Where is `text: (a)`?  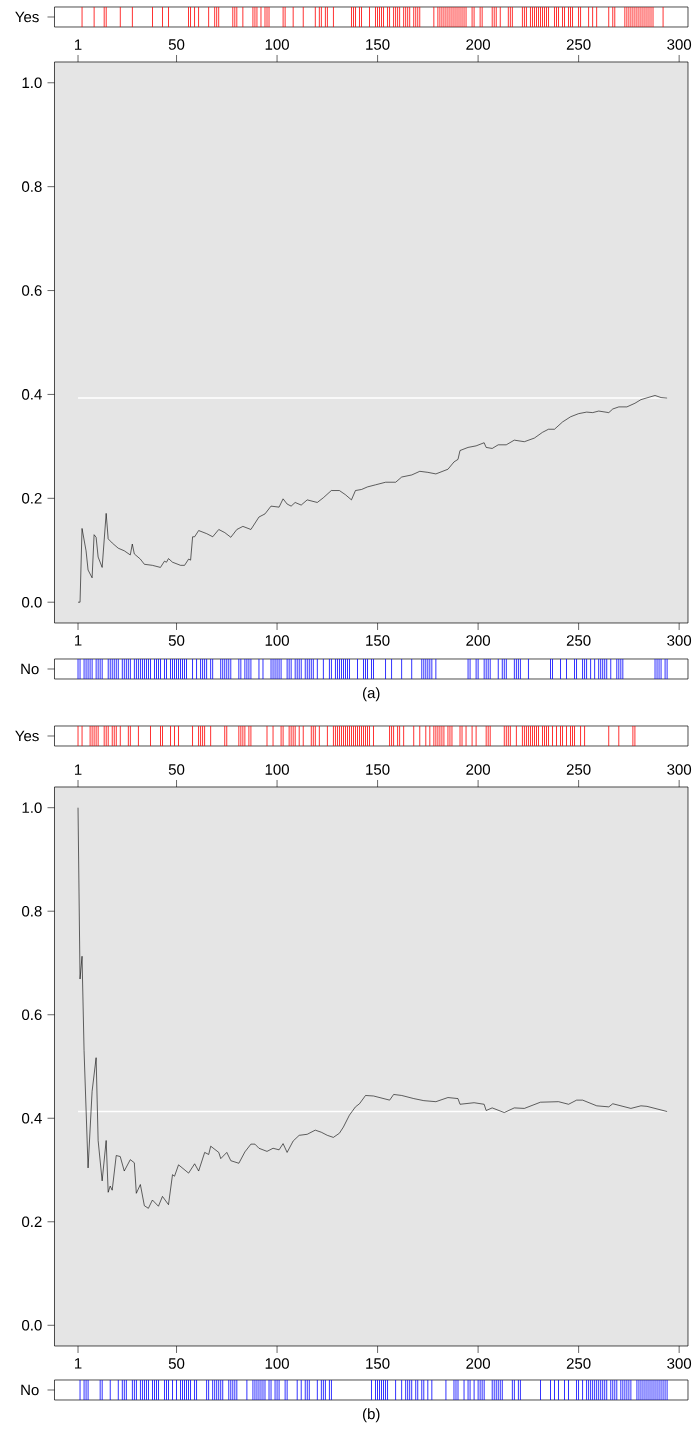
text: (a) is located at coordinates (371, 694).